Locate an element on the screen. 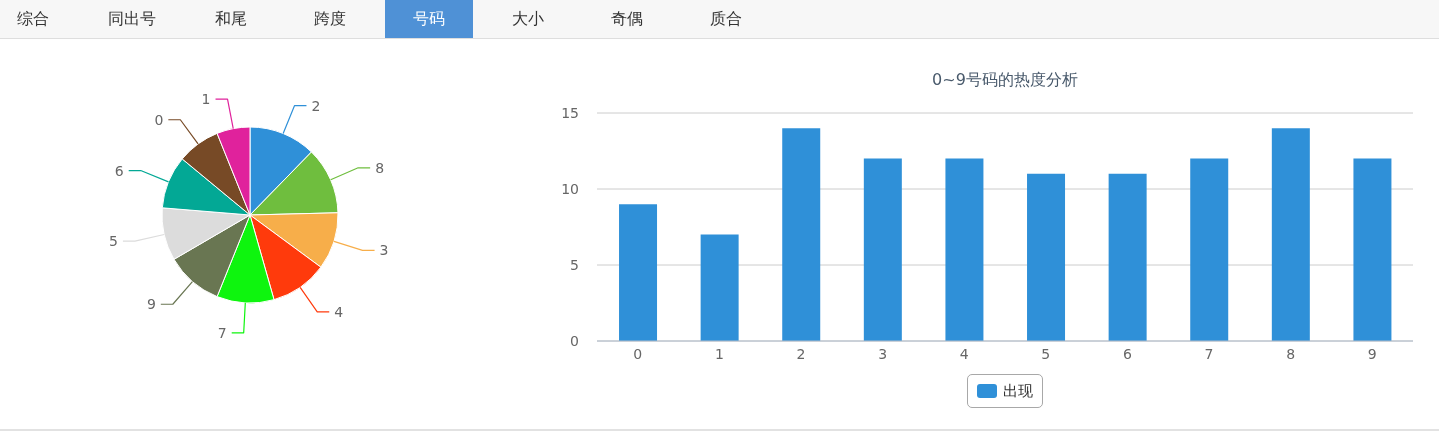  slice-label: 5 is located at coordinates (113, 241).